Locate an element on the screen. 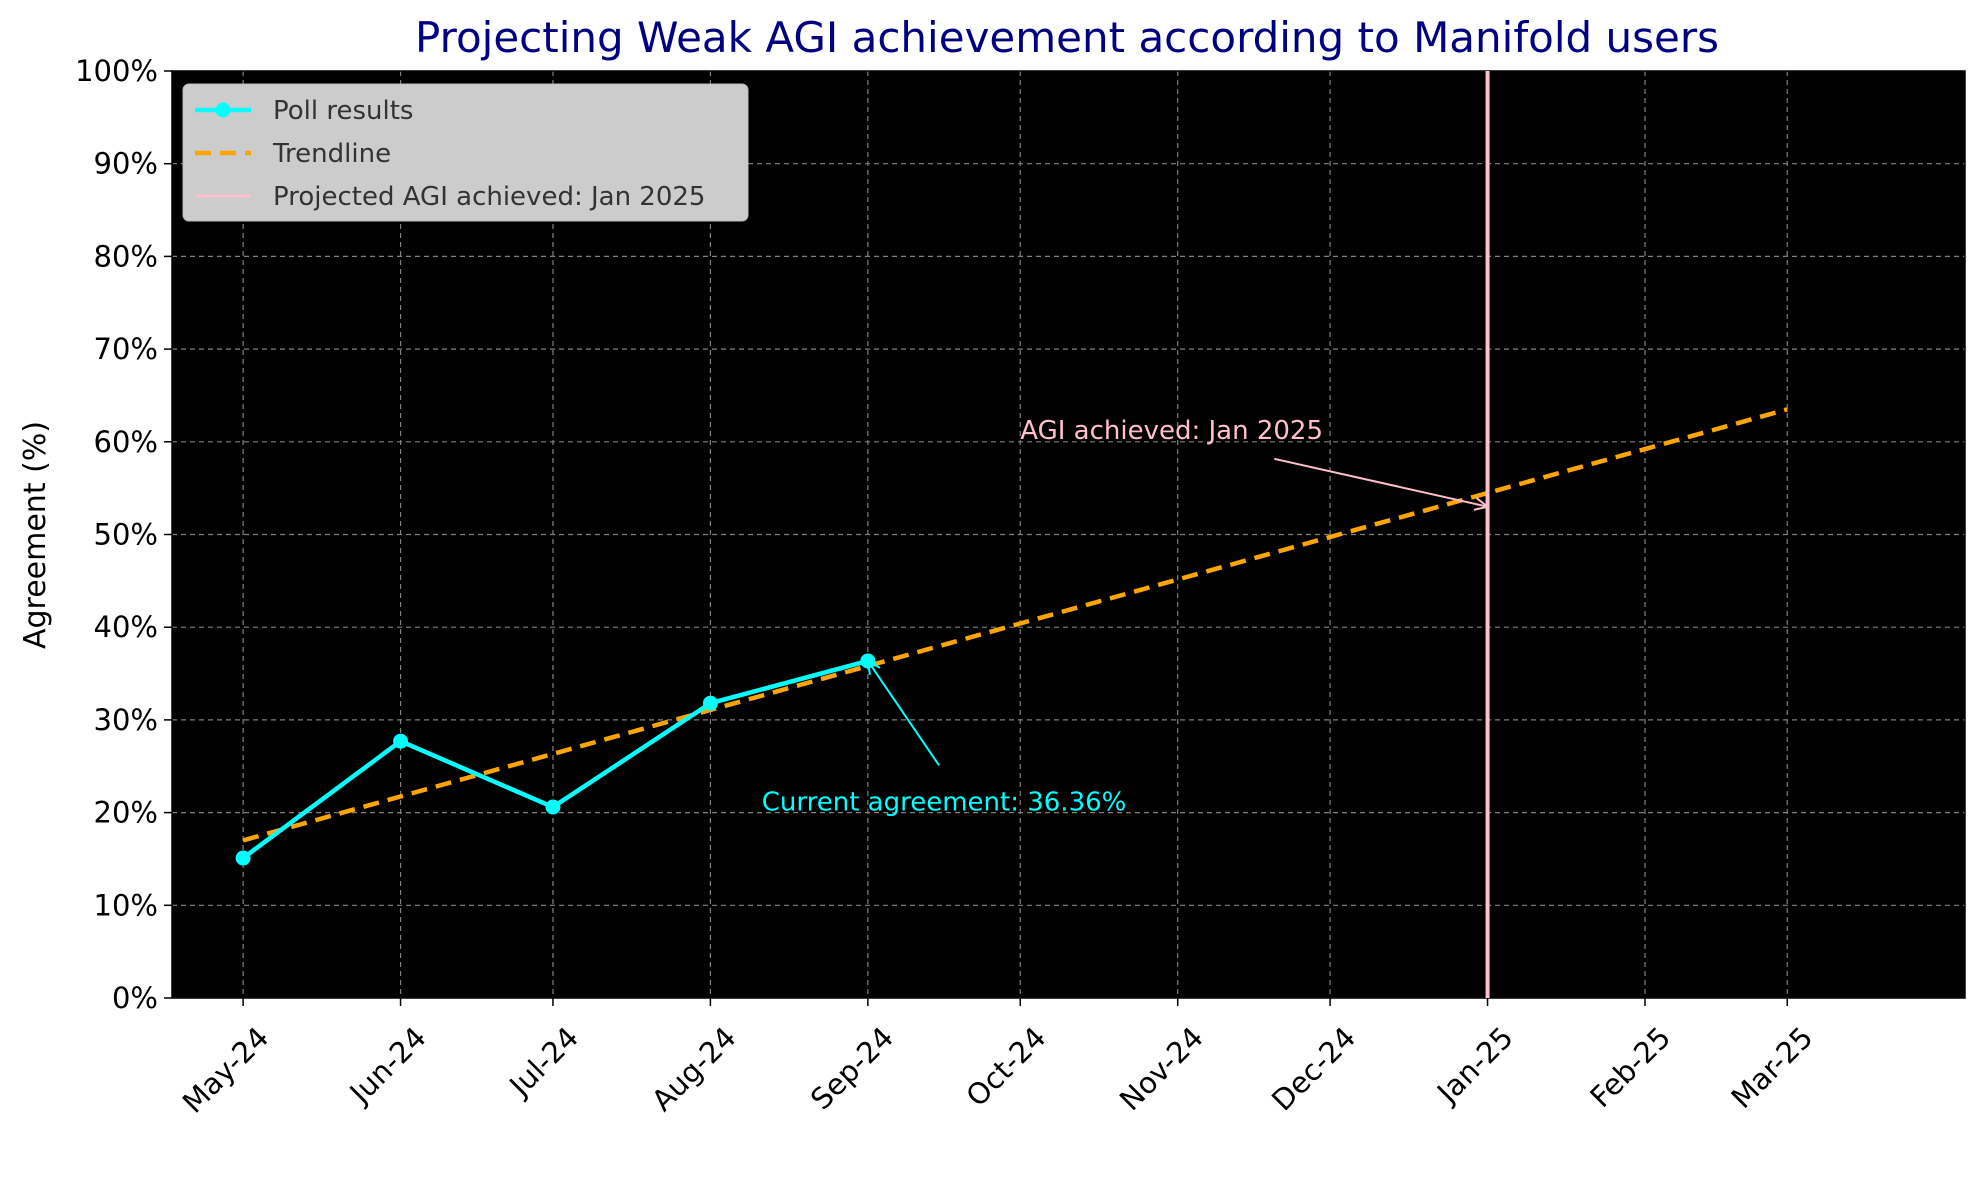  agi-annotation-text: AGI achieved: Jan 2025 is located at coordinates (1171, 431).